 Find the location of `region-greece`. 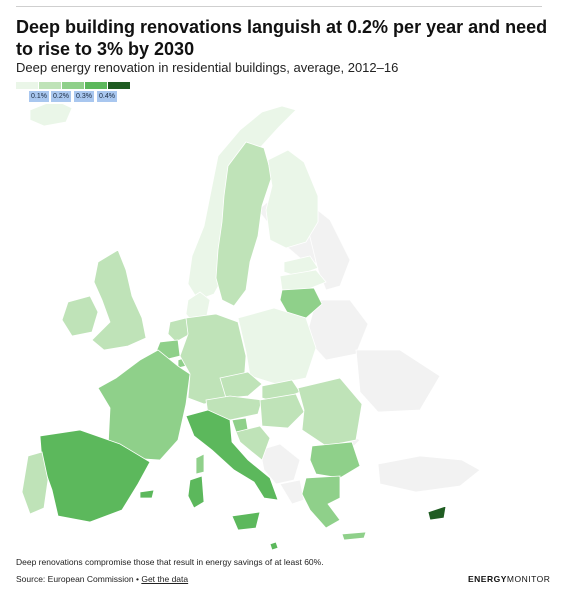

region-greece is located at coordinates (321, 502).